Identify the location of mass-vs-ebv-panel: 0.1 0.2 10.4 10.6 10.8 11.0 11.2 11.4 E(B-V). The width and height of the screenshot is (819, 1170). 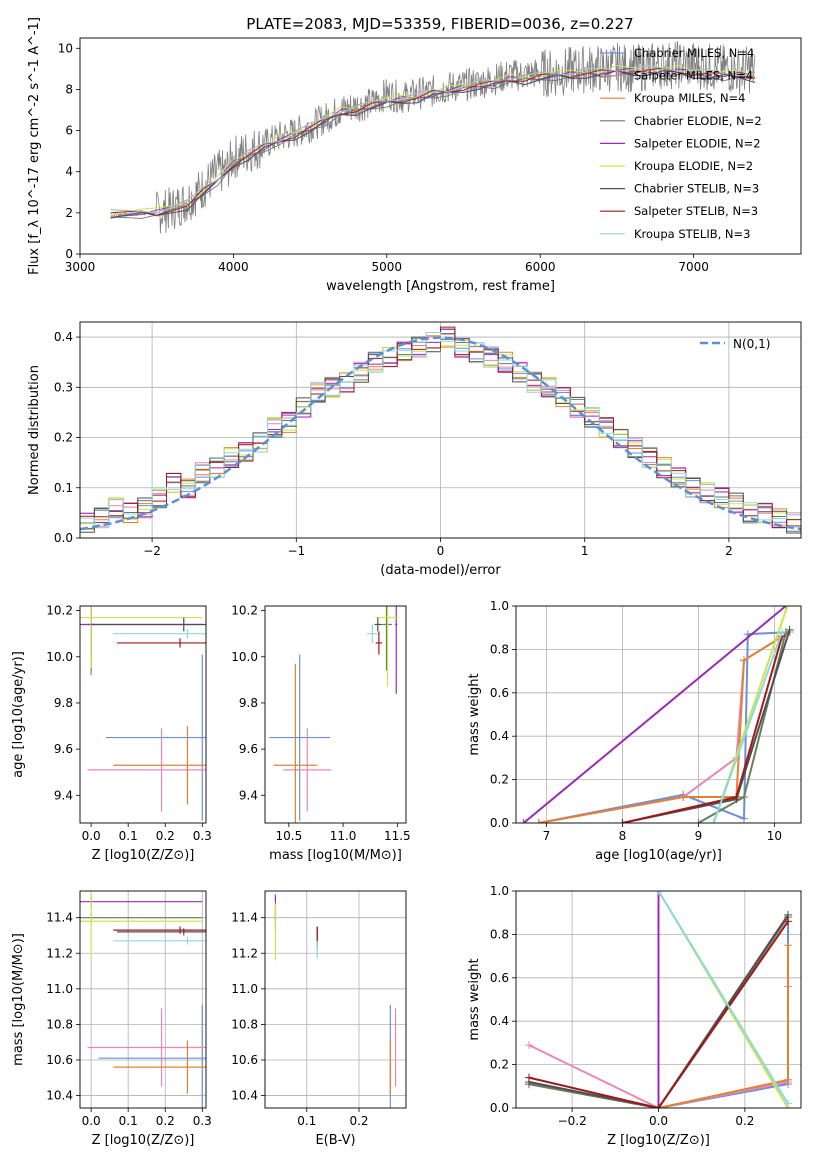
(319, 1019).